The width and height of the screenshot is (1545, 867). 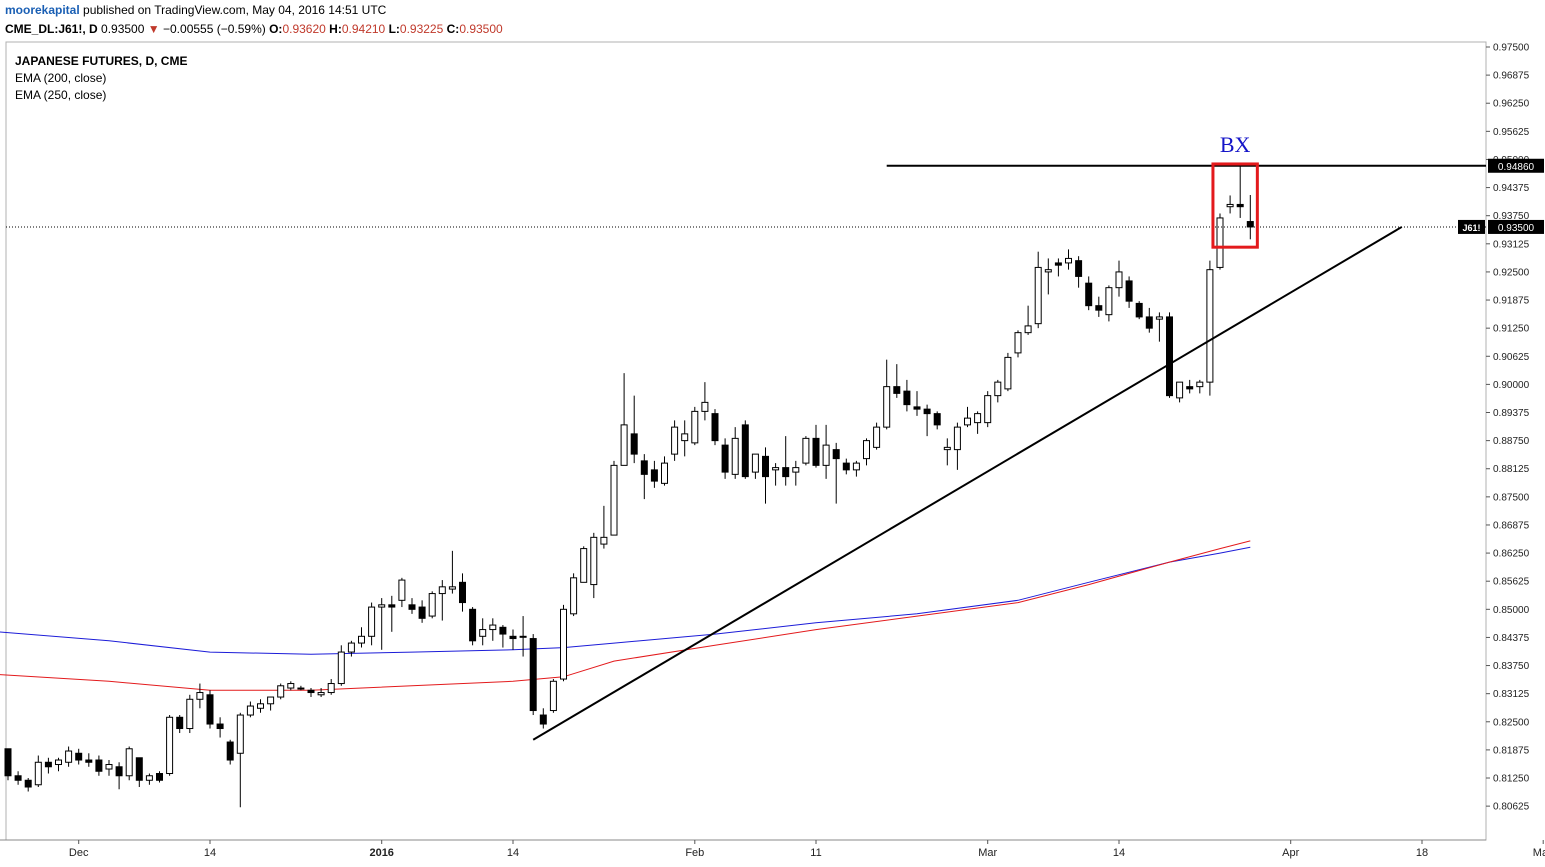 I want to click on price-tick-label: 0.81875, so click(x=1511, y=750).